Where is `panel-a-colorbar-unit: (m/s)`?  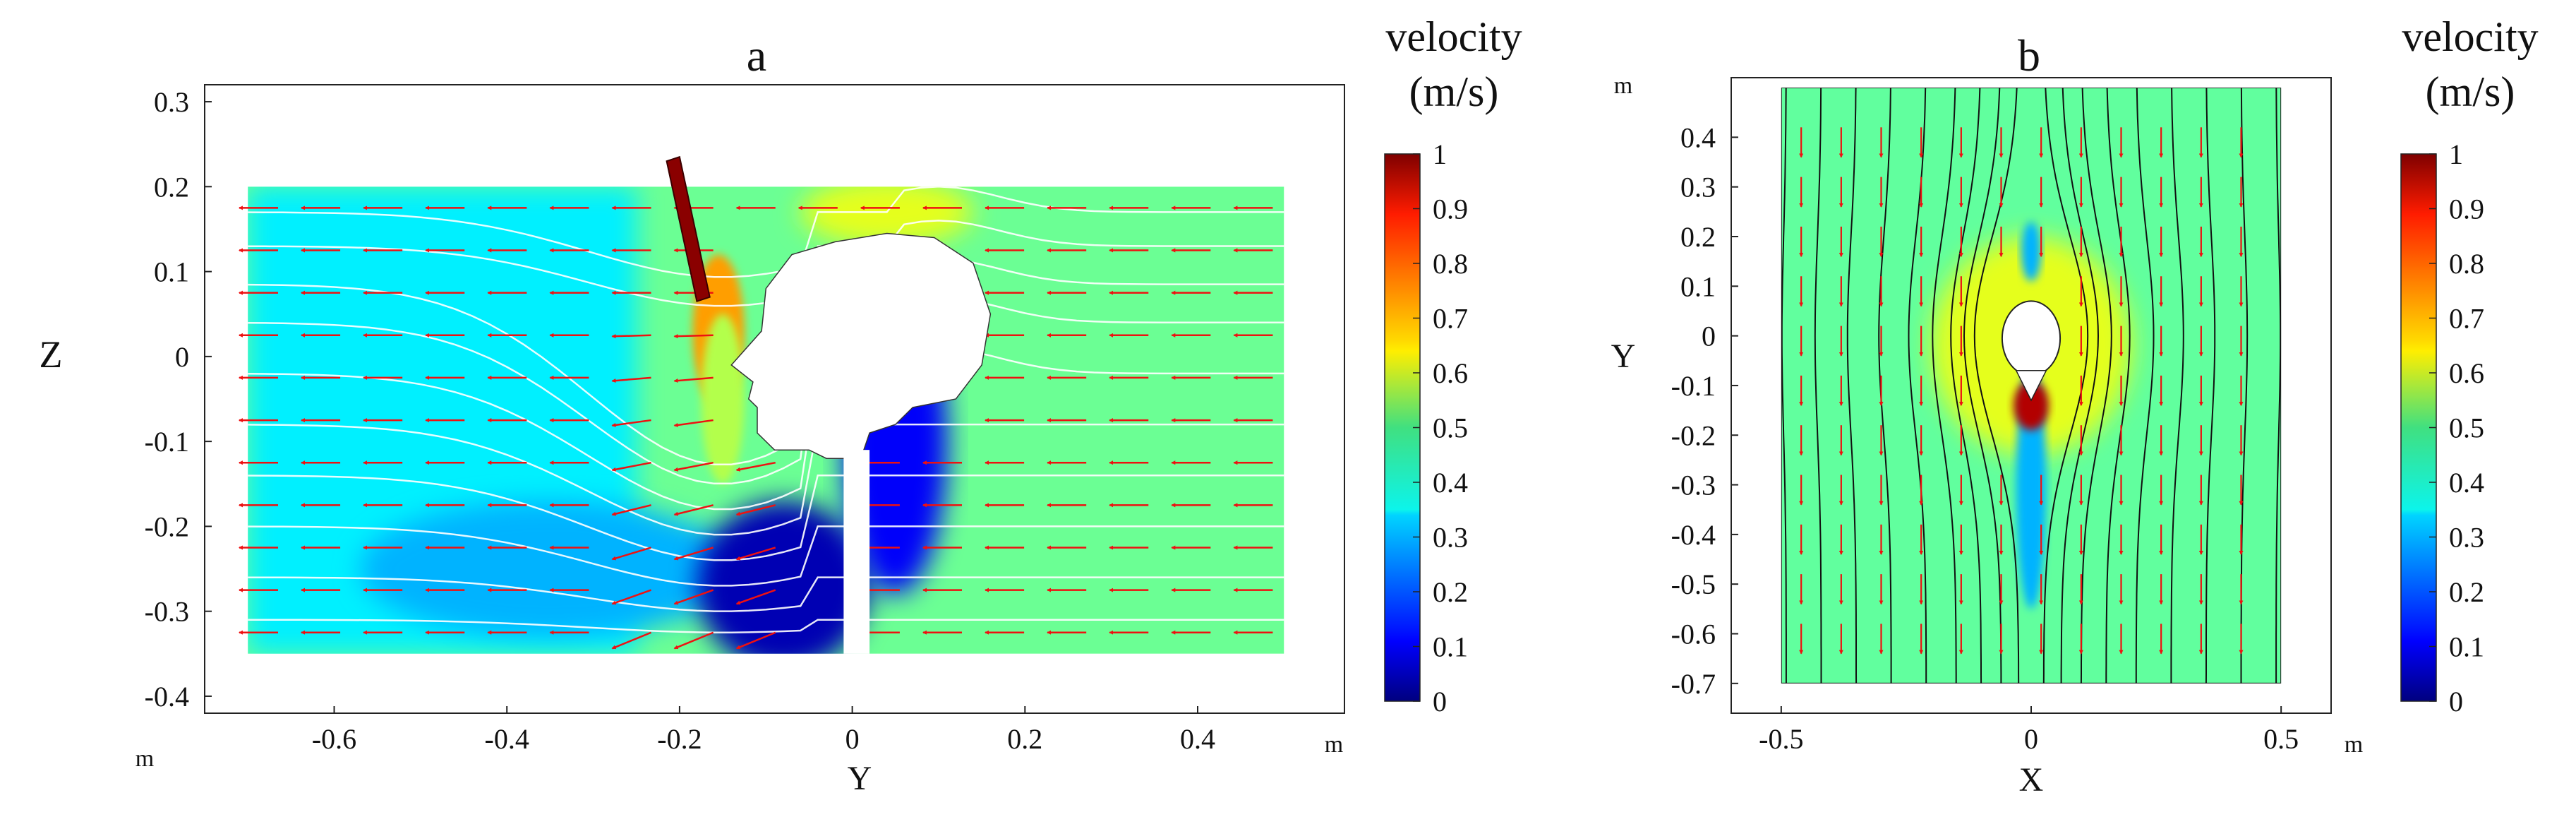 panel-a-colorbar-unit: (m/s) is located at coordinates (1454, 91).